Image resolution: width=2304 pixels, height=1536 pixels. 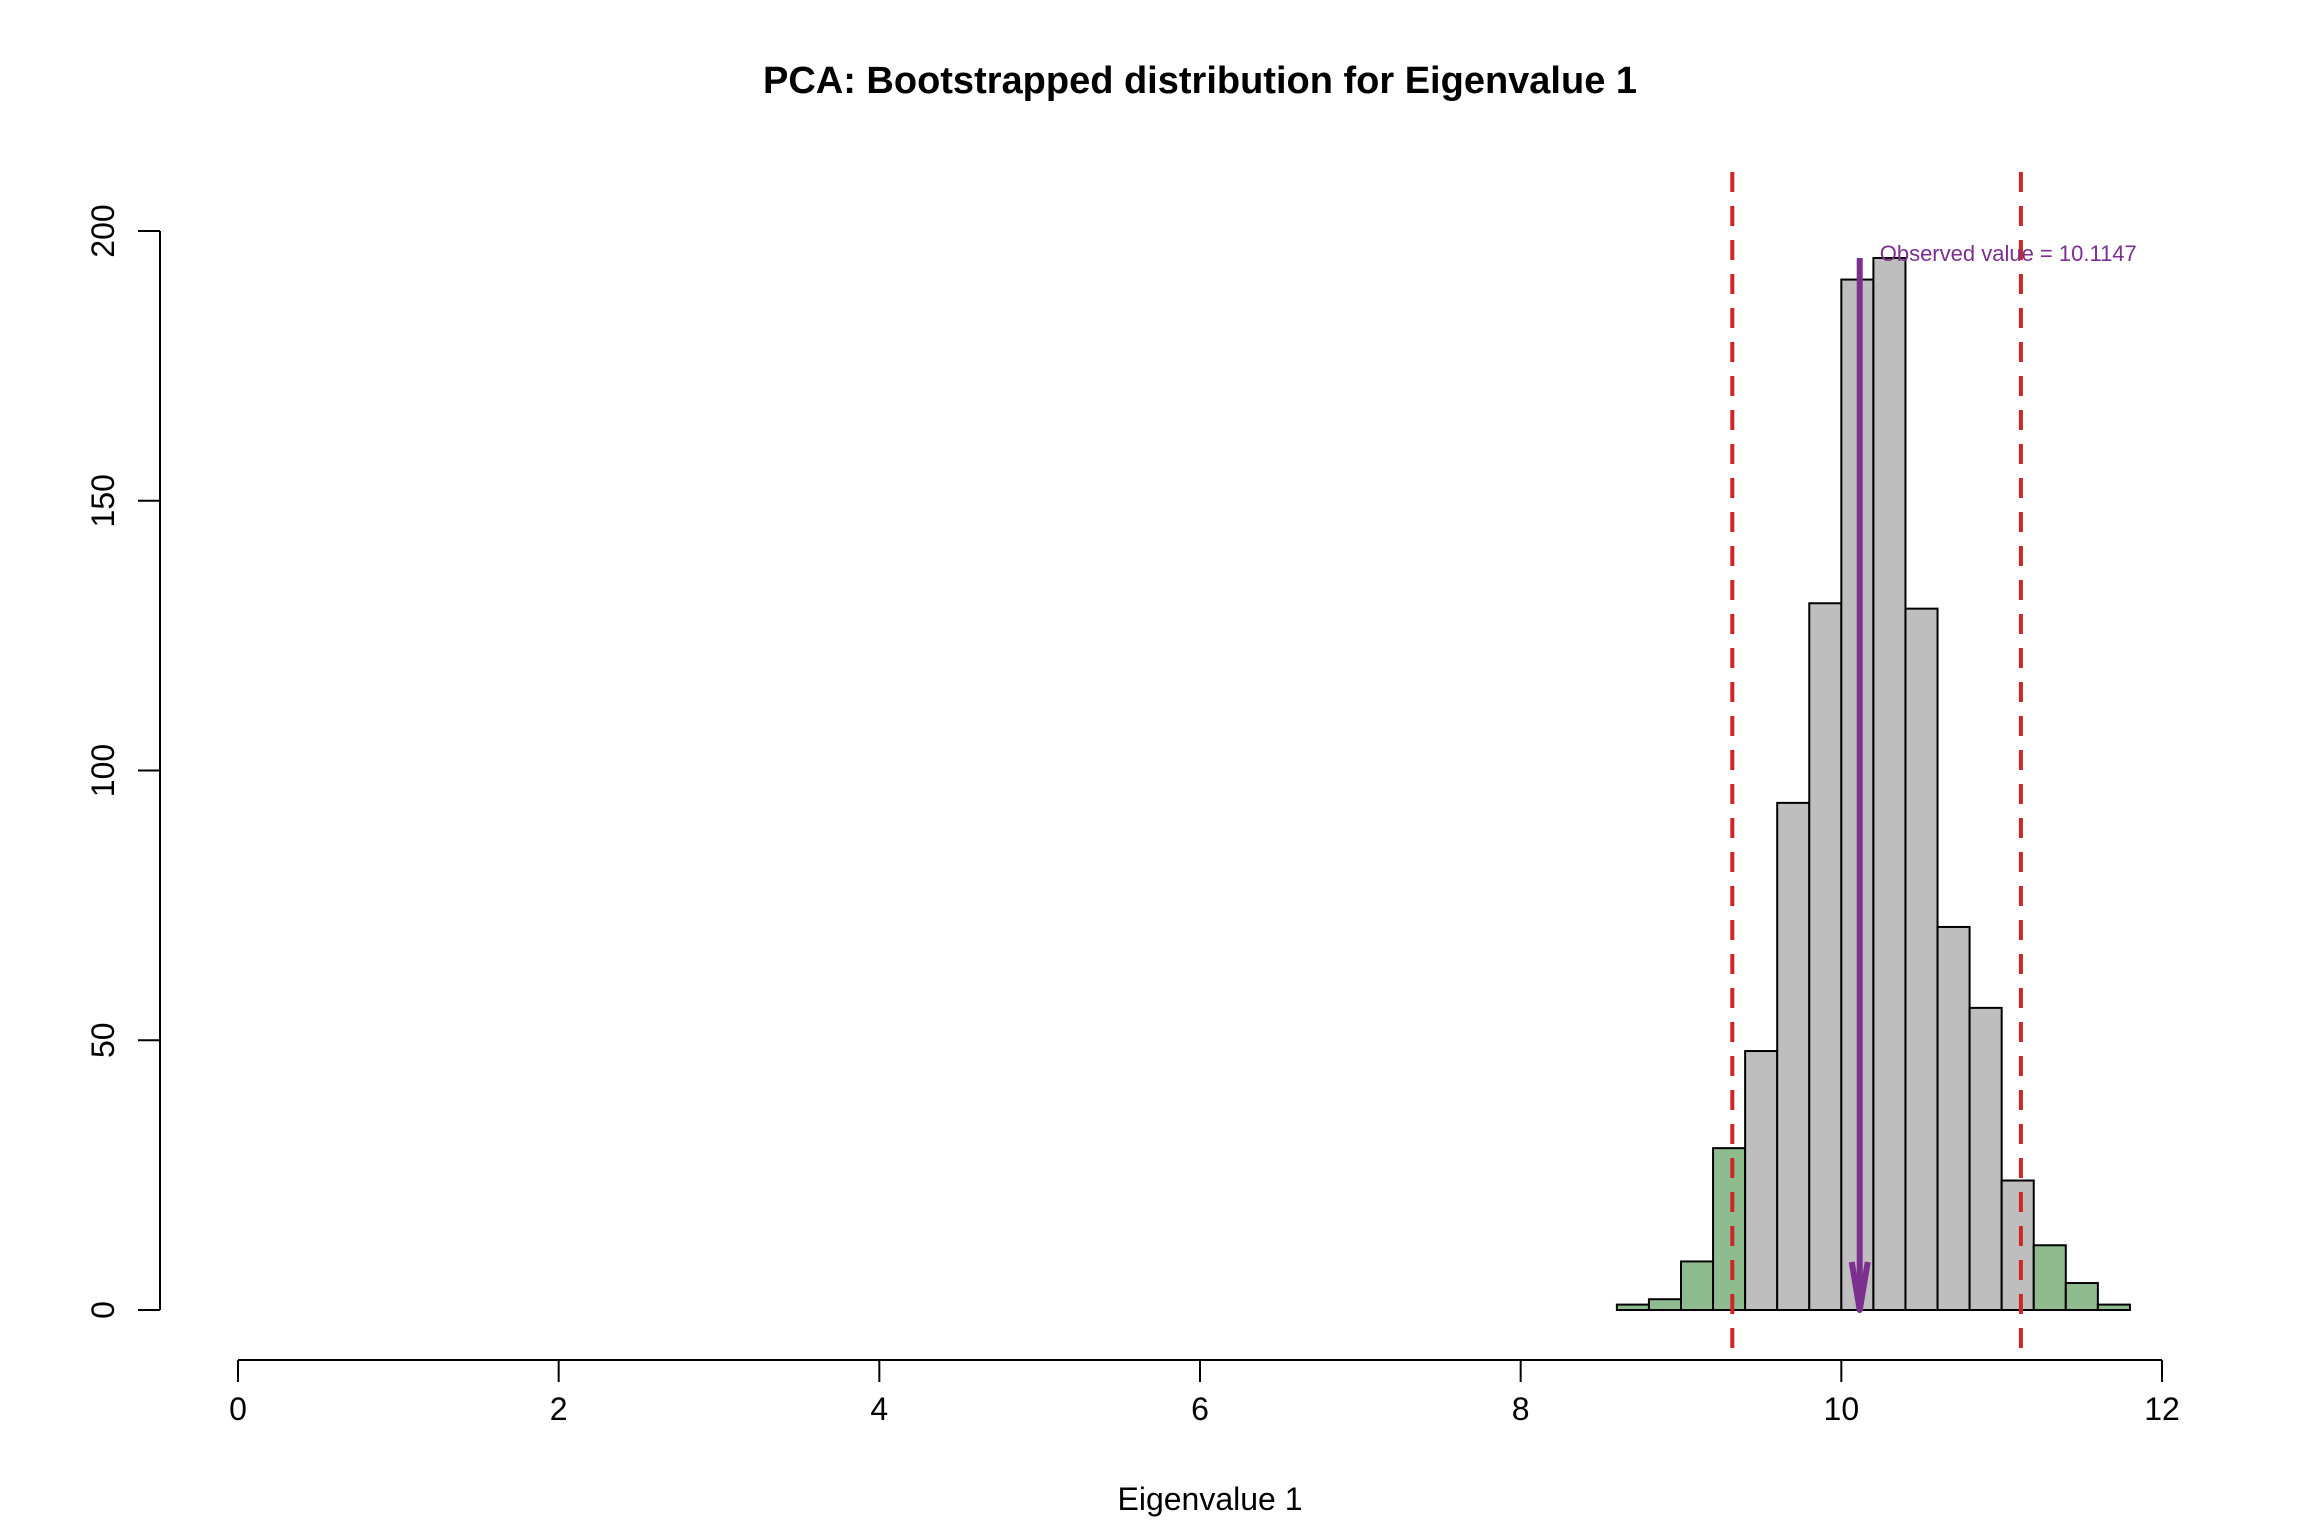 What do you see at coordinates (1200, 1409) in the screenshot?
I see `x-tick-label: 6` at bounding box center [1200, 1409].